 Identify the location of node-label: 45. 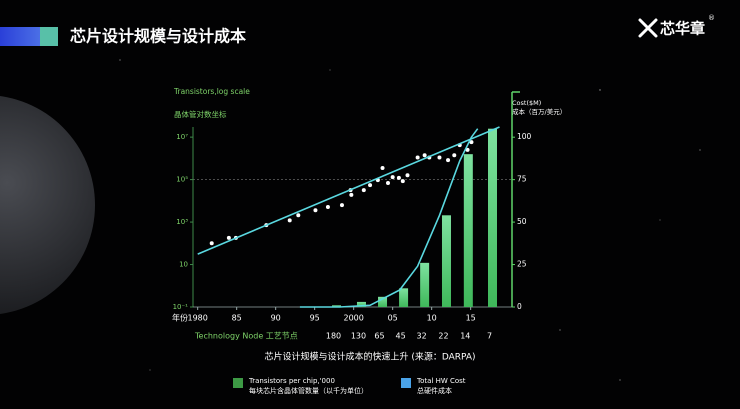
(400, 336).